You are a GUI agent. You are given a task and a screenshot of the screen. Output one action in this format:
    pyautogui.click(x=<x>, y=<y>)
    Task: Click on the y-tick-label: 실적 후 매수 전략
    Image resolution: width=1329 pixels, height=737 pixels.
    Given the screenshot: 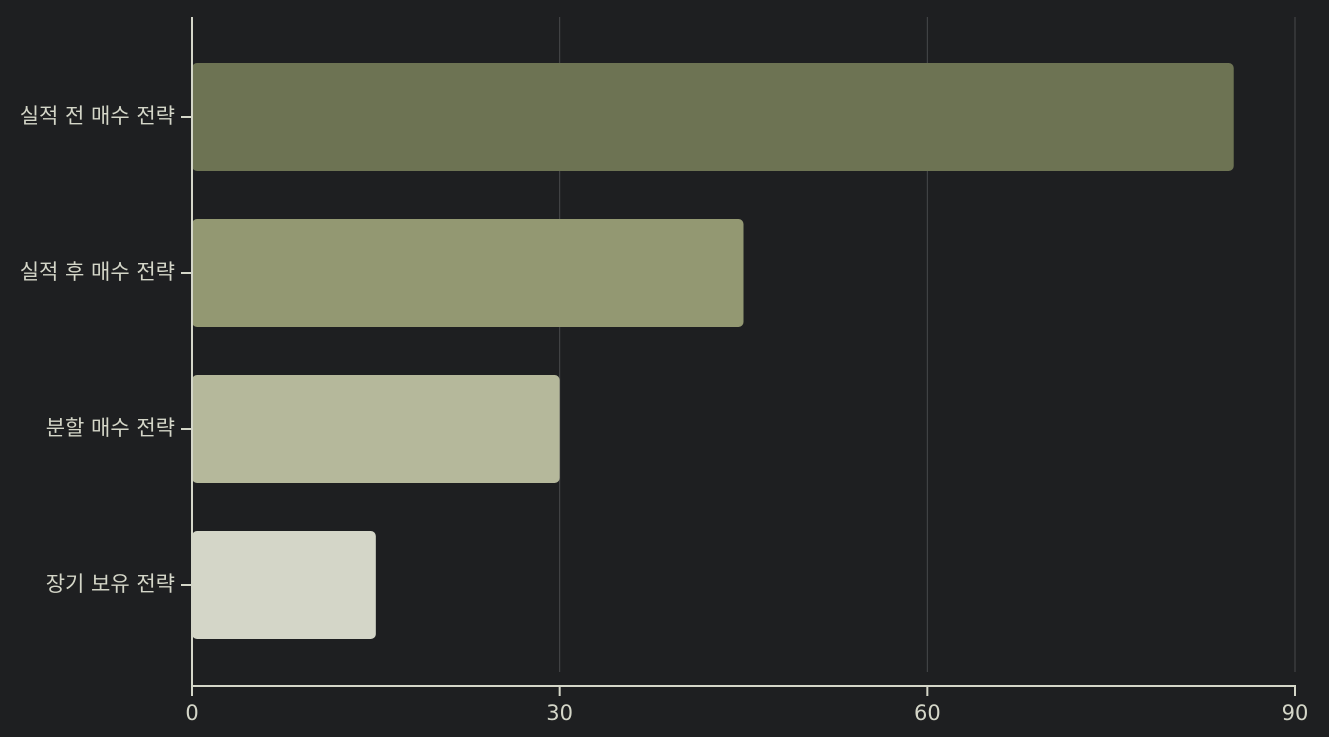 What is the action you would take?
    pyautogui.click(x=97, y=272)
    